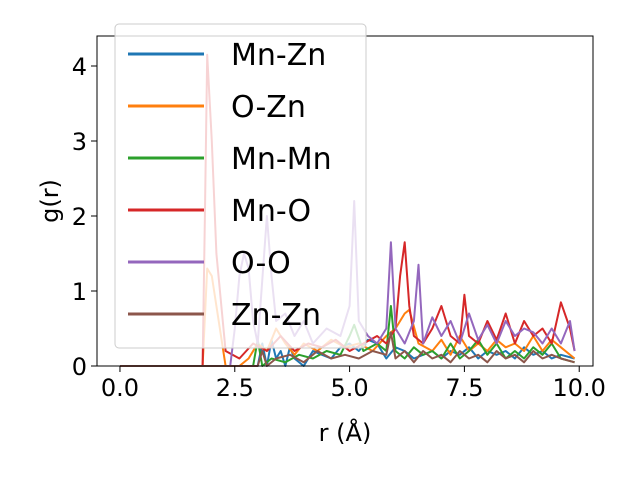 This screenshot has height=480, width=640. Describe the element at coordinates (345, 432) in the screenshot. I see `x-axis-label: r (Å)` at that location.